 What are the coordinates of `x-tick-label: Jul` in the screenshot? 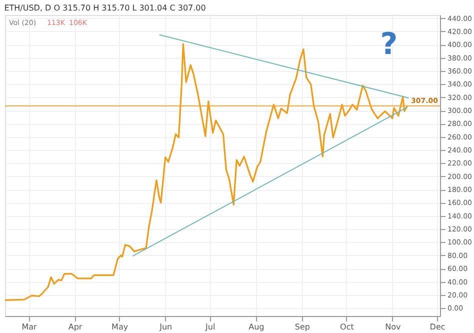 It's located at (210, 327).